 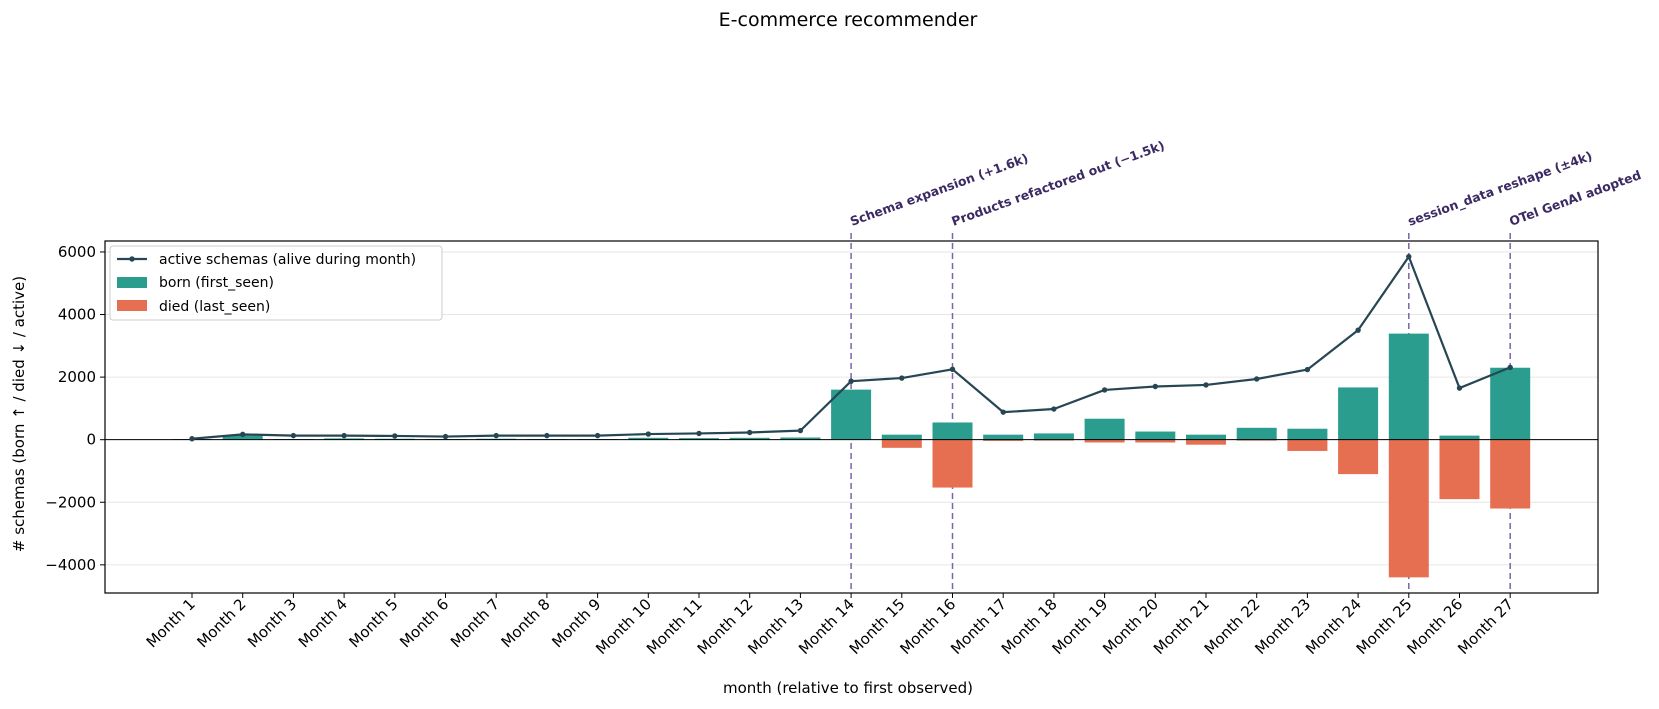 What do you see at coordinates (132, 282) in the screenshot?
I see `legend-swatch-born` at bounding box center [132, 282].